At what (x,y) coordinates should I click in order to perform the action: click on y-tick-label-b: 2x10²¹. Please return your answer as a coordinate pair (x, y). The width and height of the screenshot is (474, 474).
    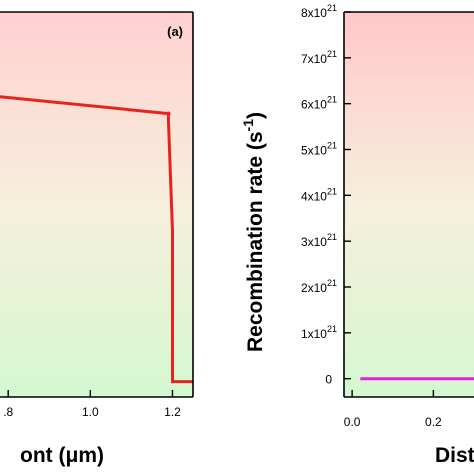
    Looking at the image, I should click on (319, 286).